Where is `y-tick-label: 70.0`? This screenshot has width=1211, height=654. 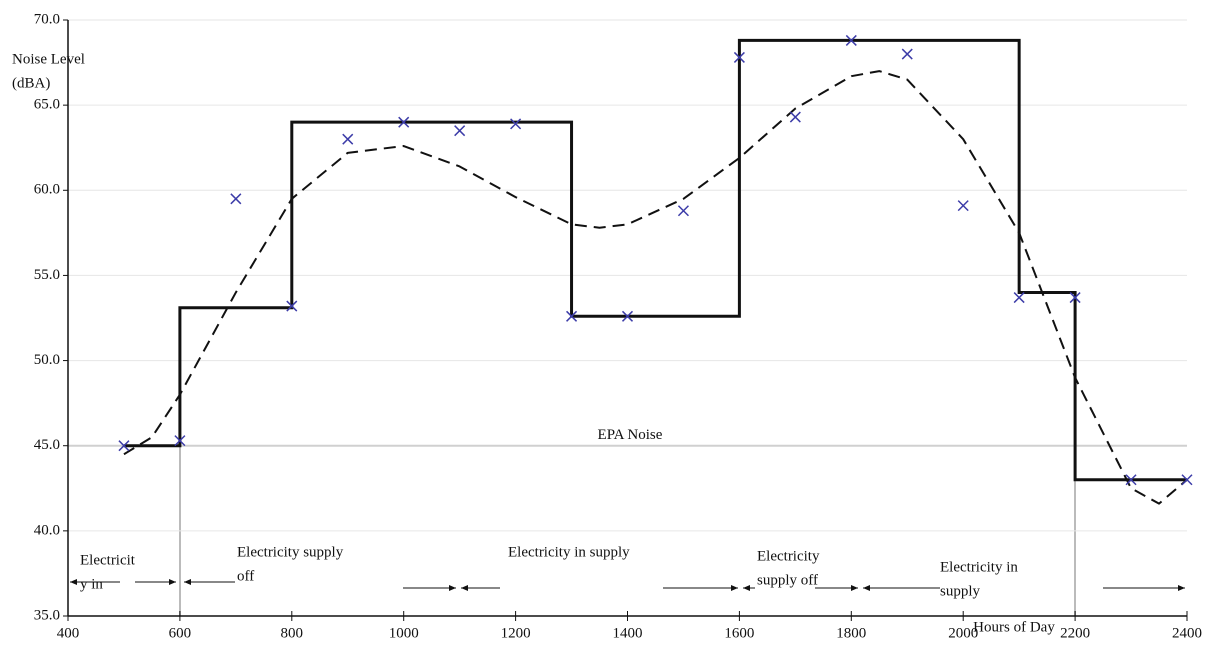
y-tick-label: 70.0 is located at coordinates (47, 19).